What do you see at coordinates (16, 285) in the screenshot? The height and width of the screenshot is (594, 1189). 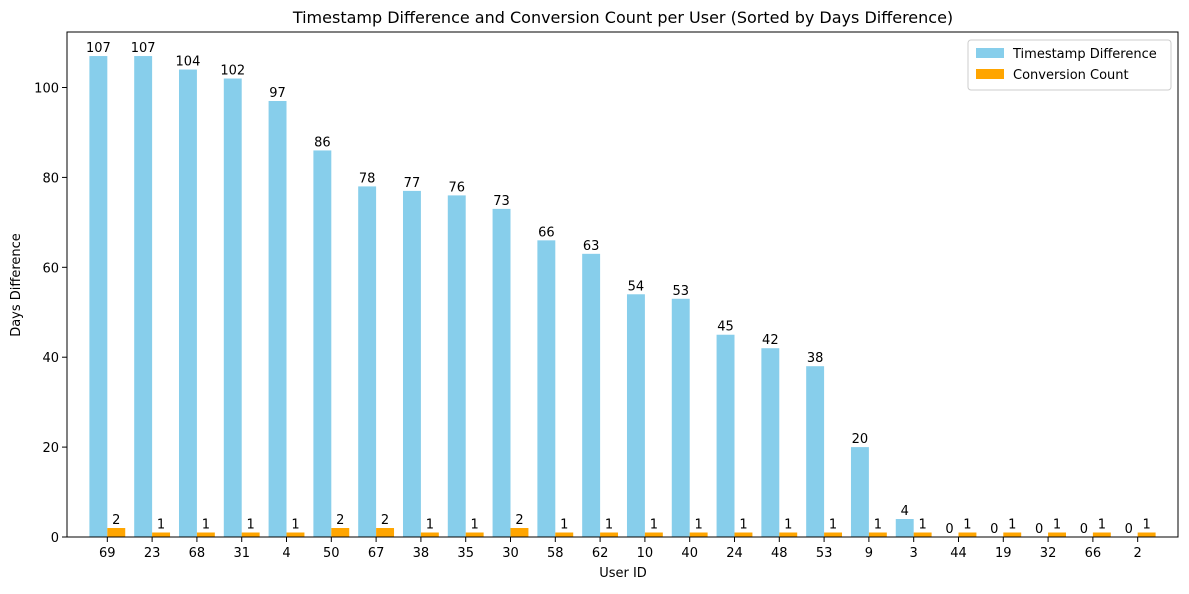 I see `y-axis-label: Days Difference` at bounding box center [16, 285].